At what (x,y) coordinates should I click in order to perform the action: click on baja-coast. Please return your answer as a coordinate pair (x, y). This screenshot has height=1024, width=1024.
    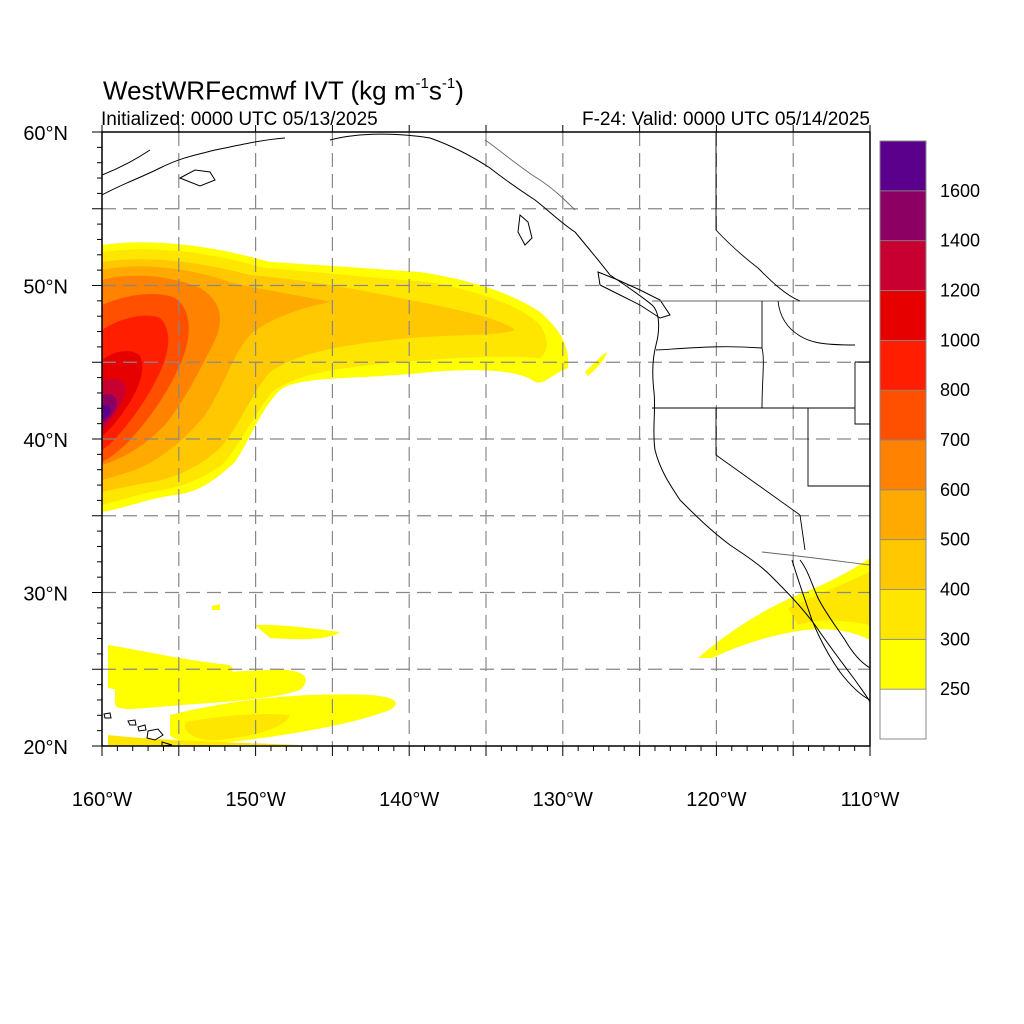
    Looking at the image, I should click on (834, 614).